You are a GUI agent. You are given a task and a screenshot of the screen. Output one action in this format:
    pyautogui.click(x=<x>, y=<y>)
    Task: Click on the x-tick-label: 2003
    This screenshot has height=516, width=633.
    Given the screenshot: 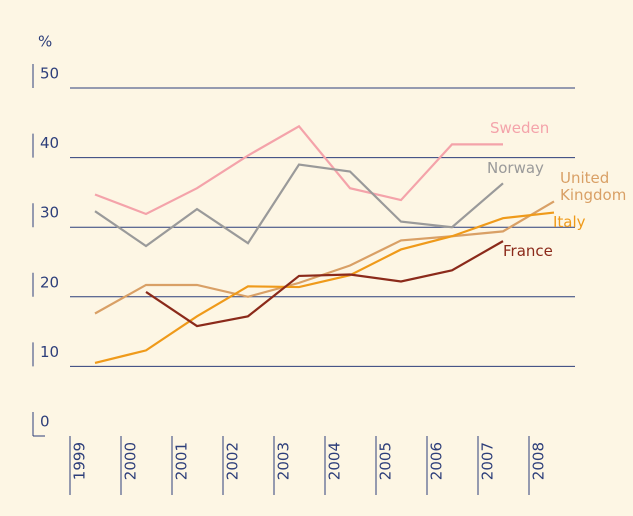 What is the action you would take?
    pyautogui.click(x=284, y=461)
    